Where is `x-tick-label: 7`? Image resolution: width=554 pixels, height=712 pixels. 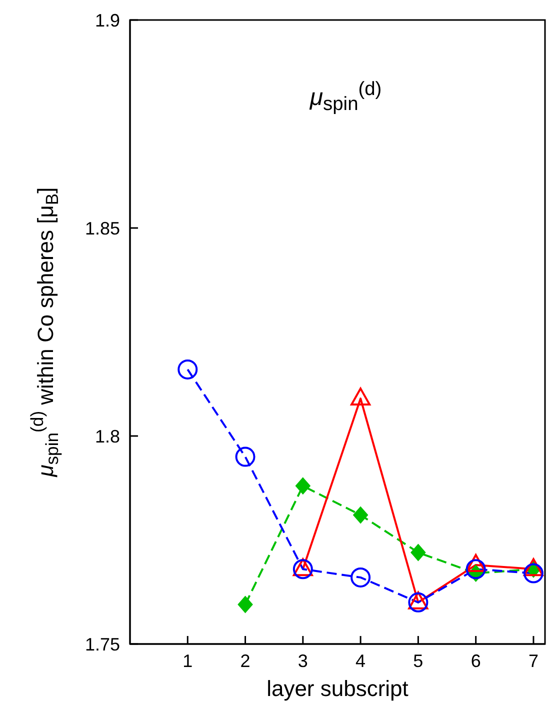 x-tick-label: 7 is located at coordinates (533, 660).